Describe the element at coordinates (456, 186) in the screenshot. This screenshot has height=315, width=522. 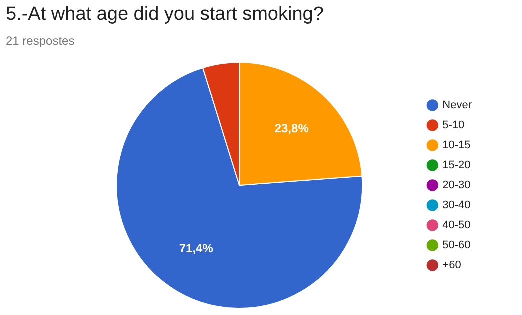
I see `legend-label: 20-30` at that location.